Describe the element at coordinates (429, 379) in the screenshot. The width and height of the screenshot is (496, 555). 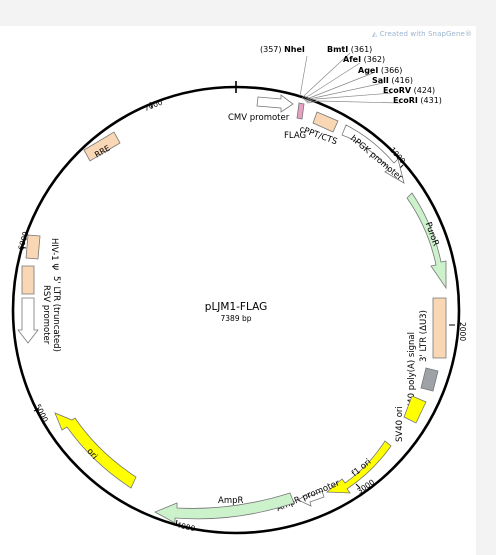
I see `feature-sv40pa-shape` at that location.